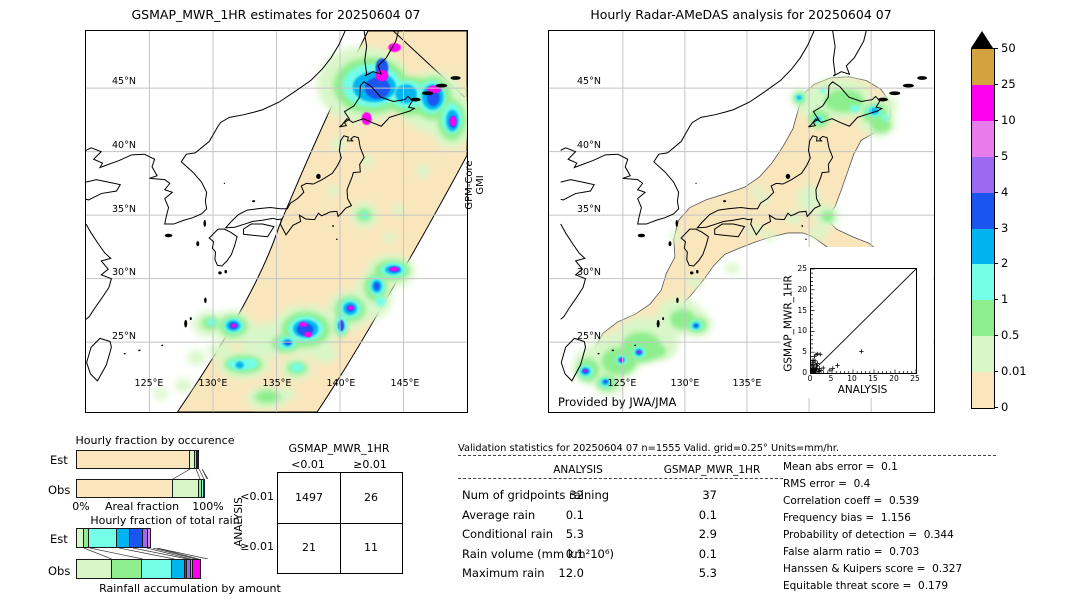 The image size is (1080, 612). Describe the element at coordinates (685, 383) in the screenshot. I see `lon-label-right: 130°E` at that location.